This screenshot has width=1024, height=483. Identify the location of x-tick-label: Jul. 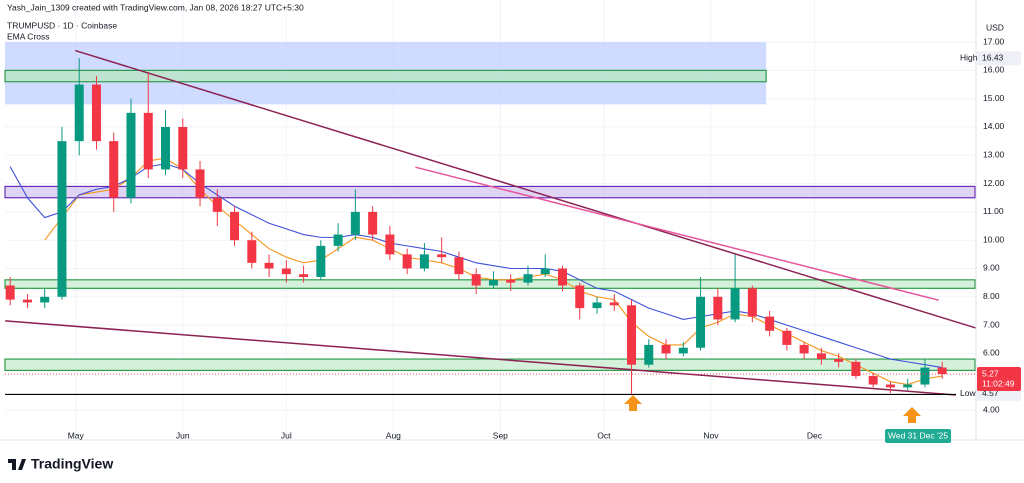
(286, 435).